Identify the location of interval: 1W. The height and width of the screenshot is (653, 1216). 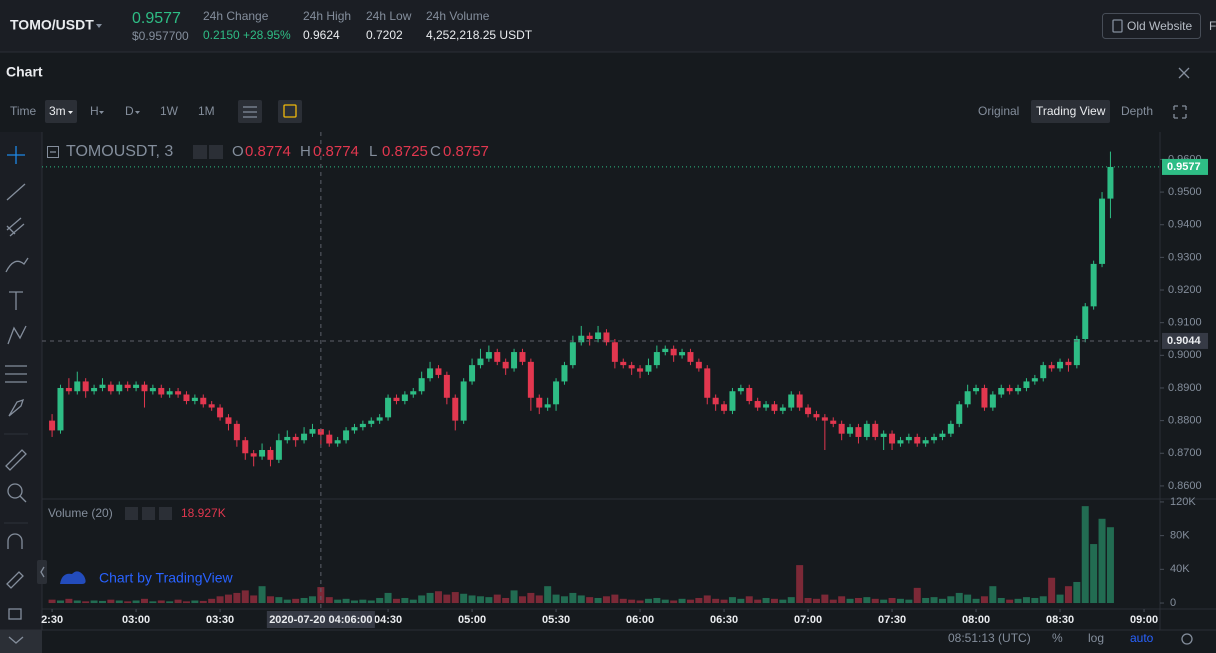
(169, 111).